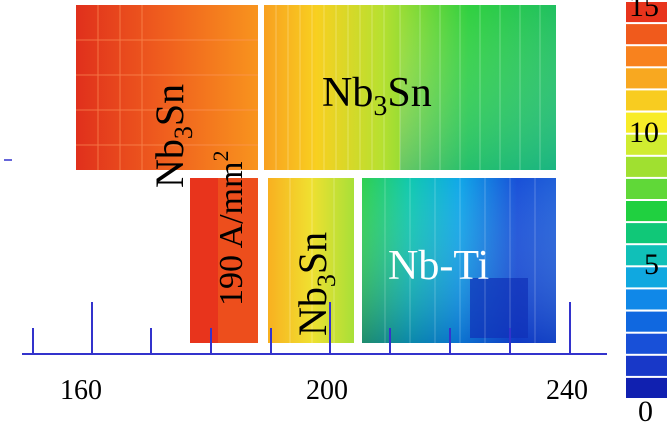  What do you see at coordinates (172, 136) in the screenshot?
I see `label-upper-left-nb3sn: Nb3Sn` at bounding box center [172, 136].